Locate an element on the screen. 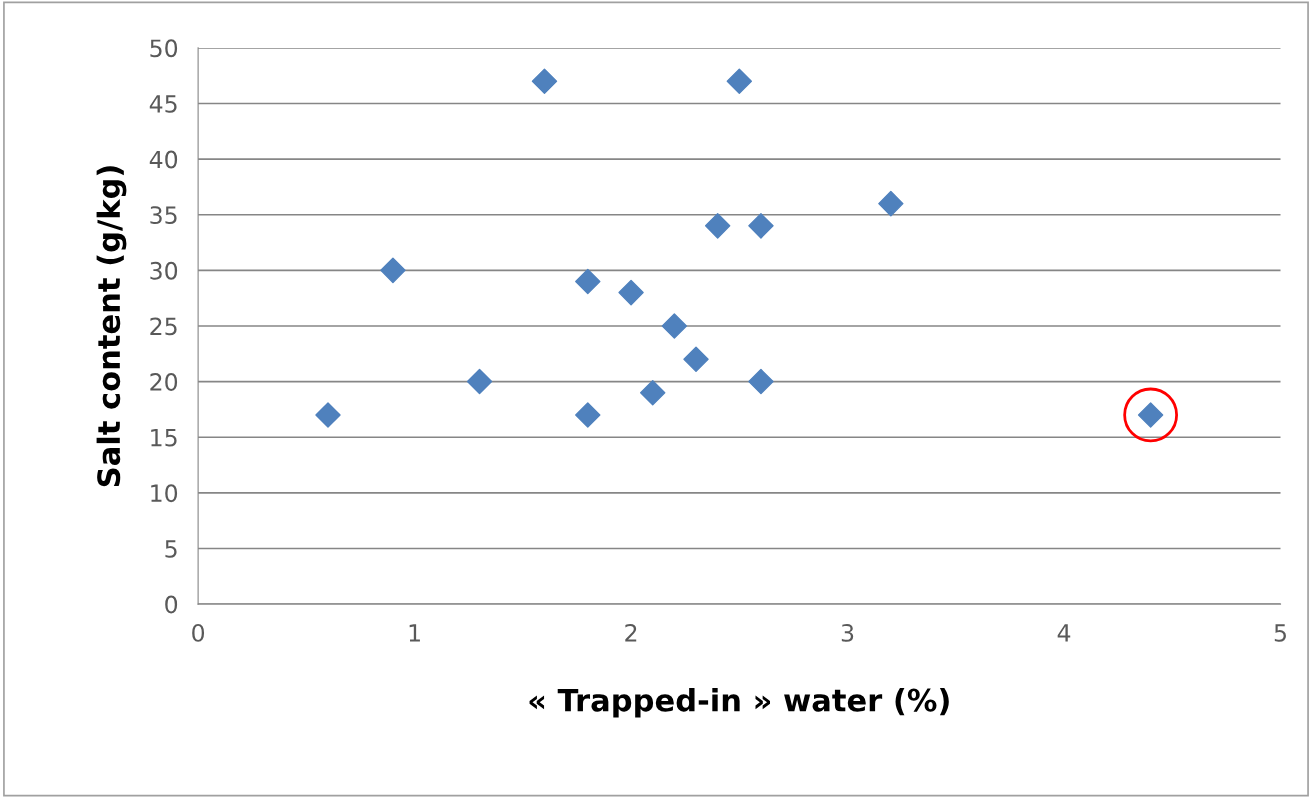 The width and height of the screenshot is (1312, 798). x-axis-title: « Trapped-in » water (%) is located at coordinates (739, 703).